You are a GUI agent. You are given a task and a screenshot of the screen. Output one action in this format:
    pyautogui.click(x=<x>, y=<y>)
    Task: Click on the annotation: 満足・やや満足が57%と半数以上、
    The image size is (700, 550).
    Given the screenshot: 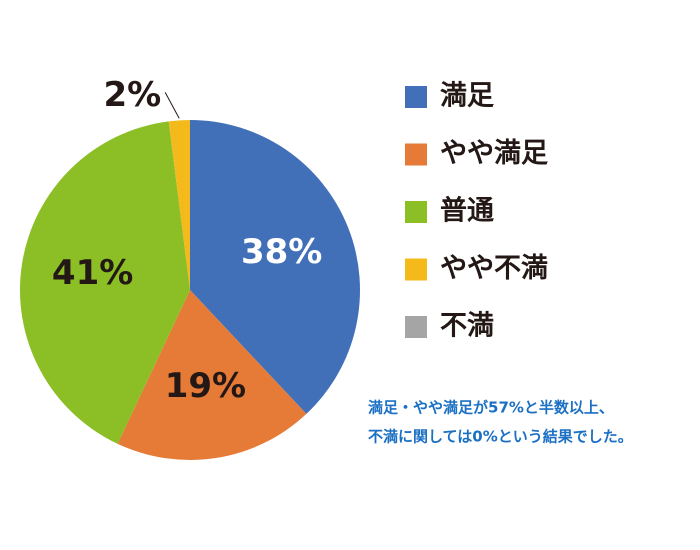 What is the action you would take?
    pyautogui.click(x=491, y=408)
    